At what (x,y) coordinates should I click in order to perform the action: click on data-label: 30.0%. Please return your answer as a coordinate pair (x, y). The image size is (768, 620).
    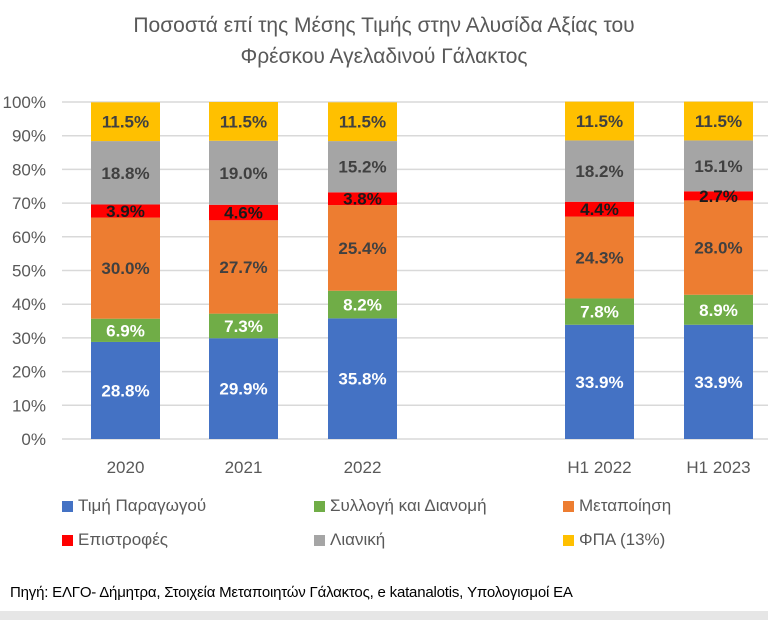
    Looking at the image, I should click on (125, 268).